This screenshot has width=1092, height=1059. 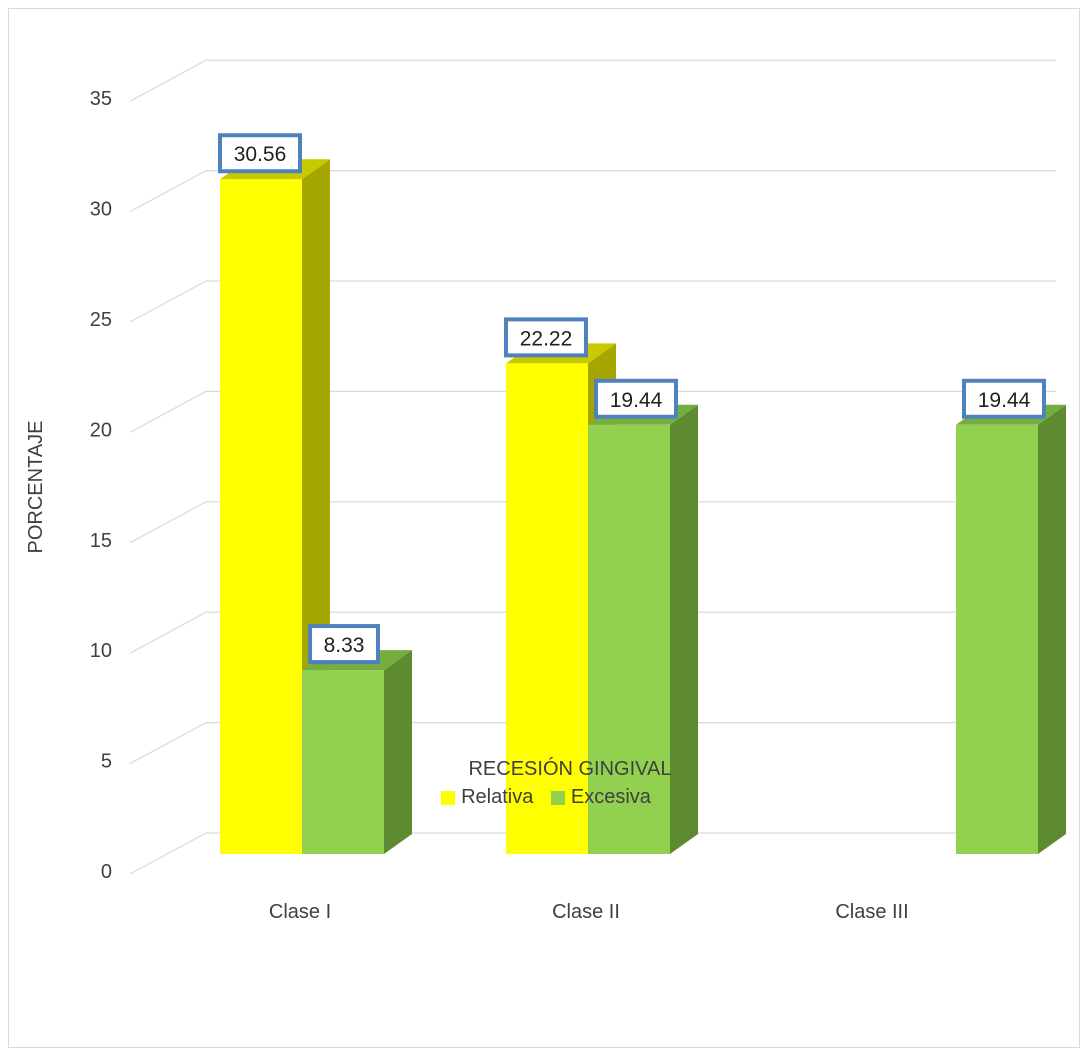 I want to click on legend-label-relativa: Relativa, so click(x=497, y=797).